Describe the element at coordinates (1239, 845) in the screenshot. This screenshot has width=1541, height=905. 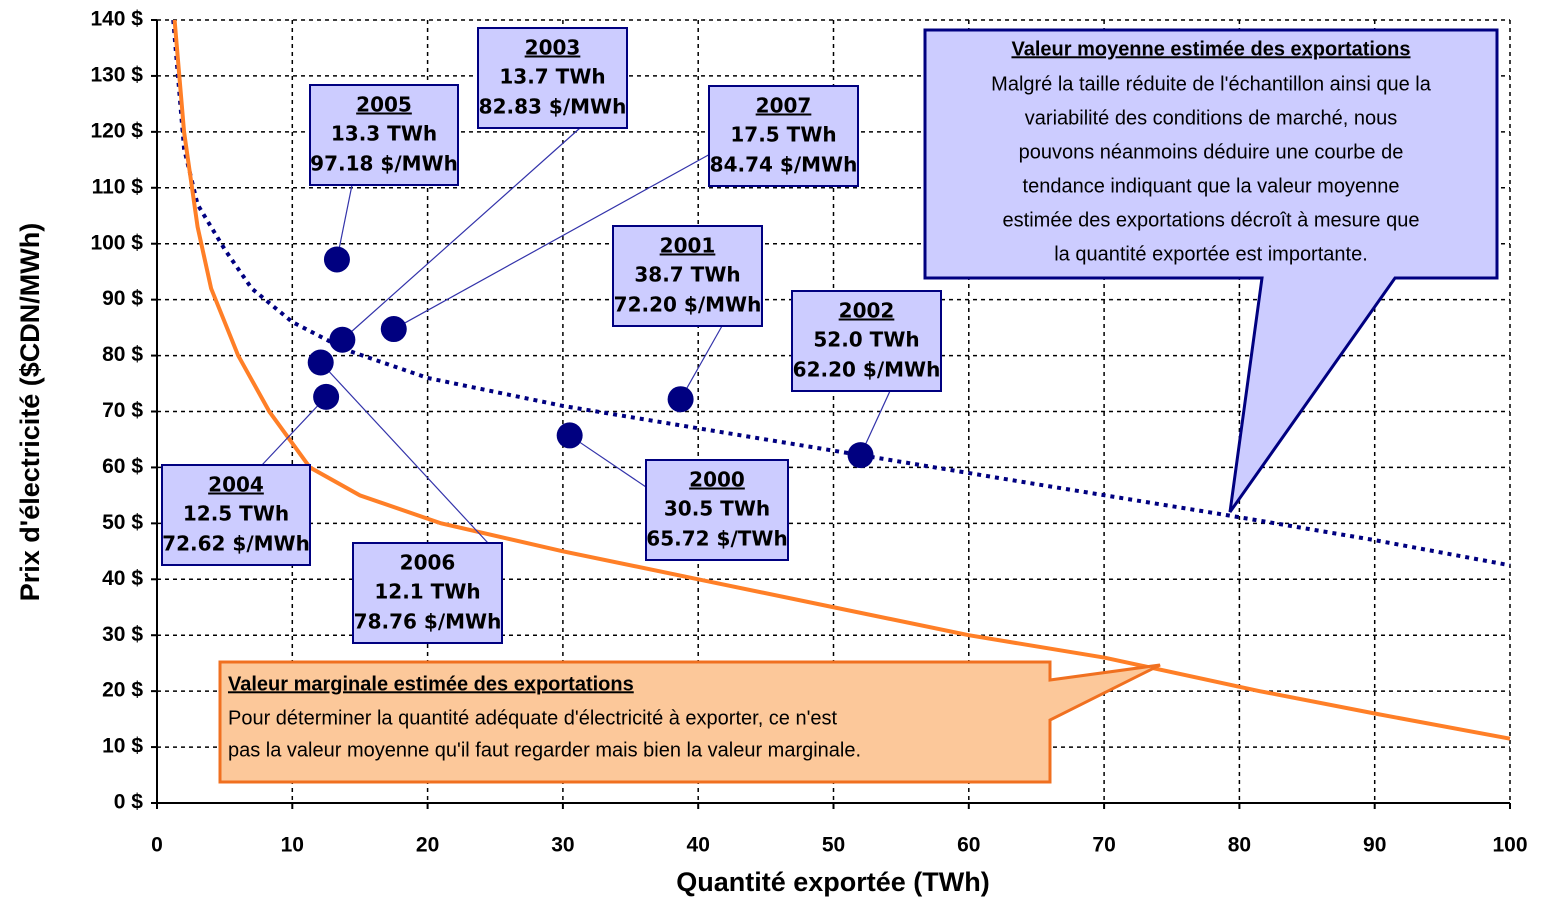
I see `x-tick-label: 80` at that location.